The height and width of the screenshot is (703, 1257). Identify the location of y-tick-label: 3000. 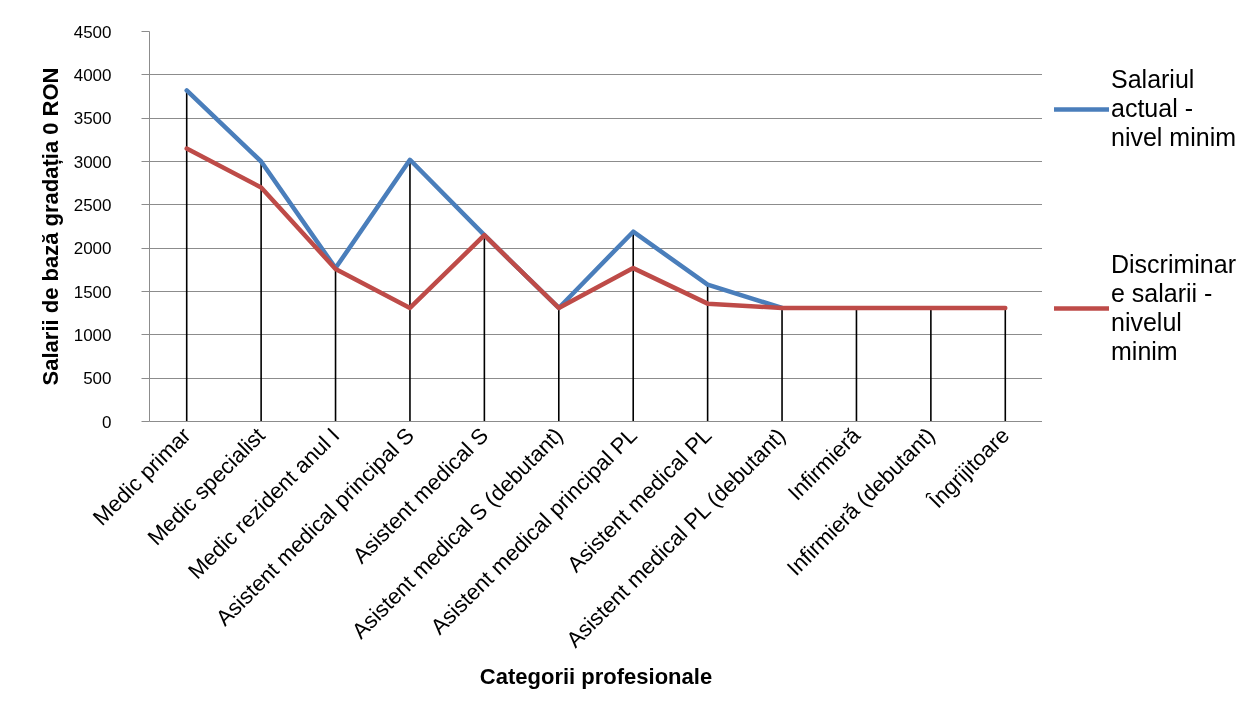
(92, 162).